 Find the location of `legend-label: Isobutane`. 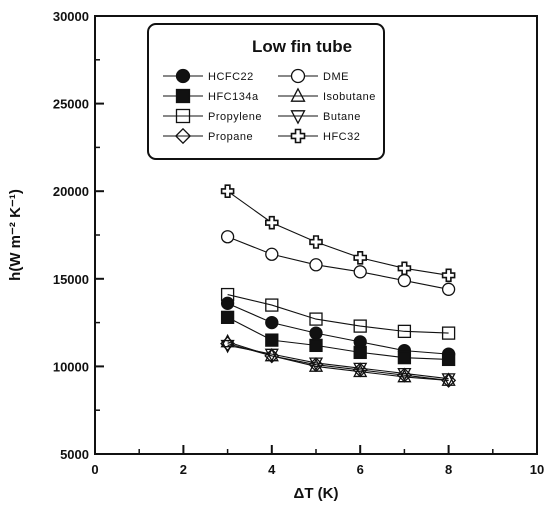

legend-label: Isobutane is located at coordinates (349, 97).